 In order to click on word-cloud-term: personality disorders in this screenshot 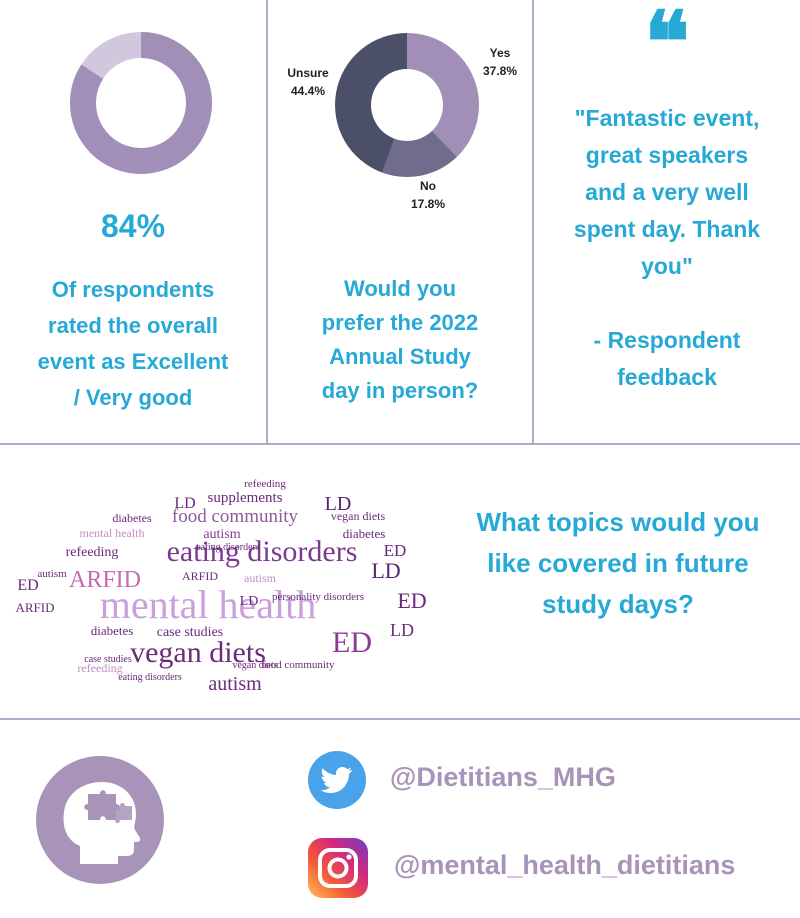, I will do `click(318, 597)`.